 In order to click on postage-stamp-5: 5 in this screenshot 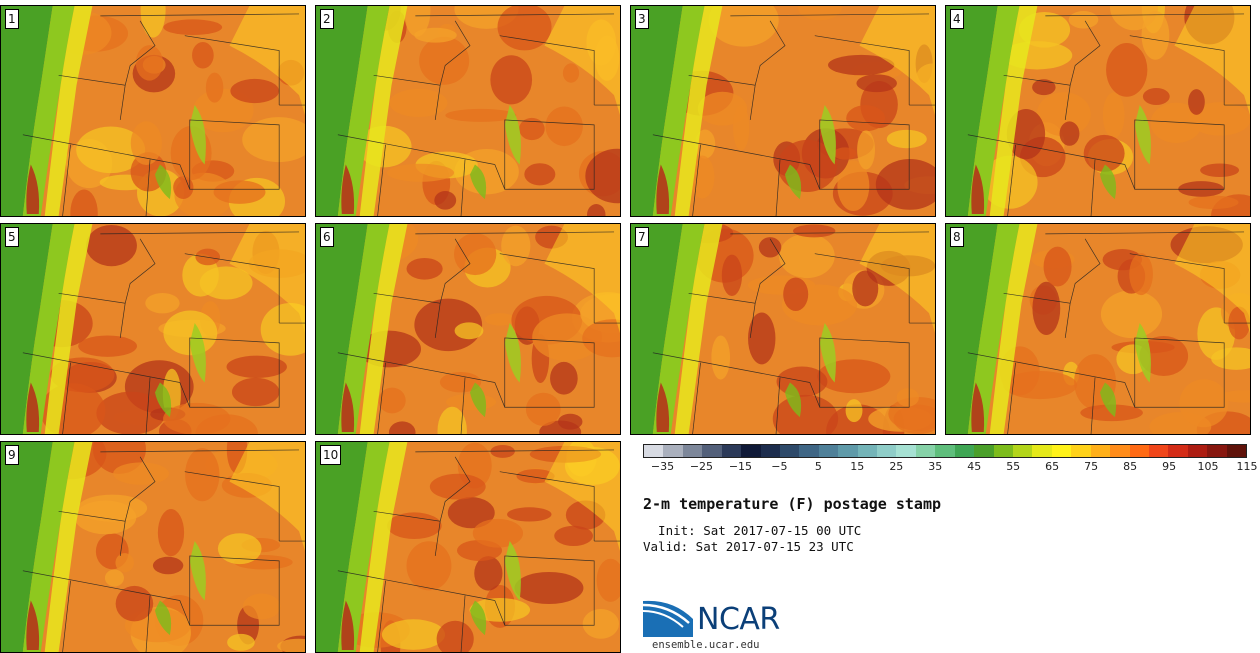, I will do `click(153, 329)`.